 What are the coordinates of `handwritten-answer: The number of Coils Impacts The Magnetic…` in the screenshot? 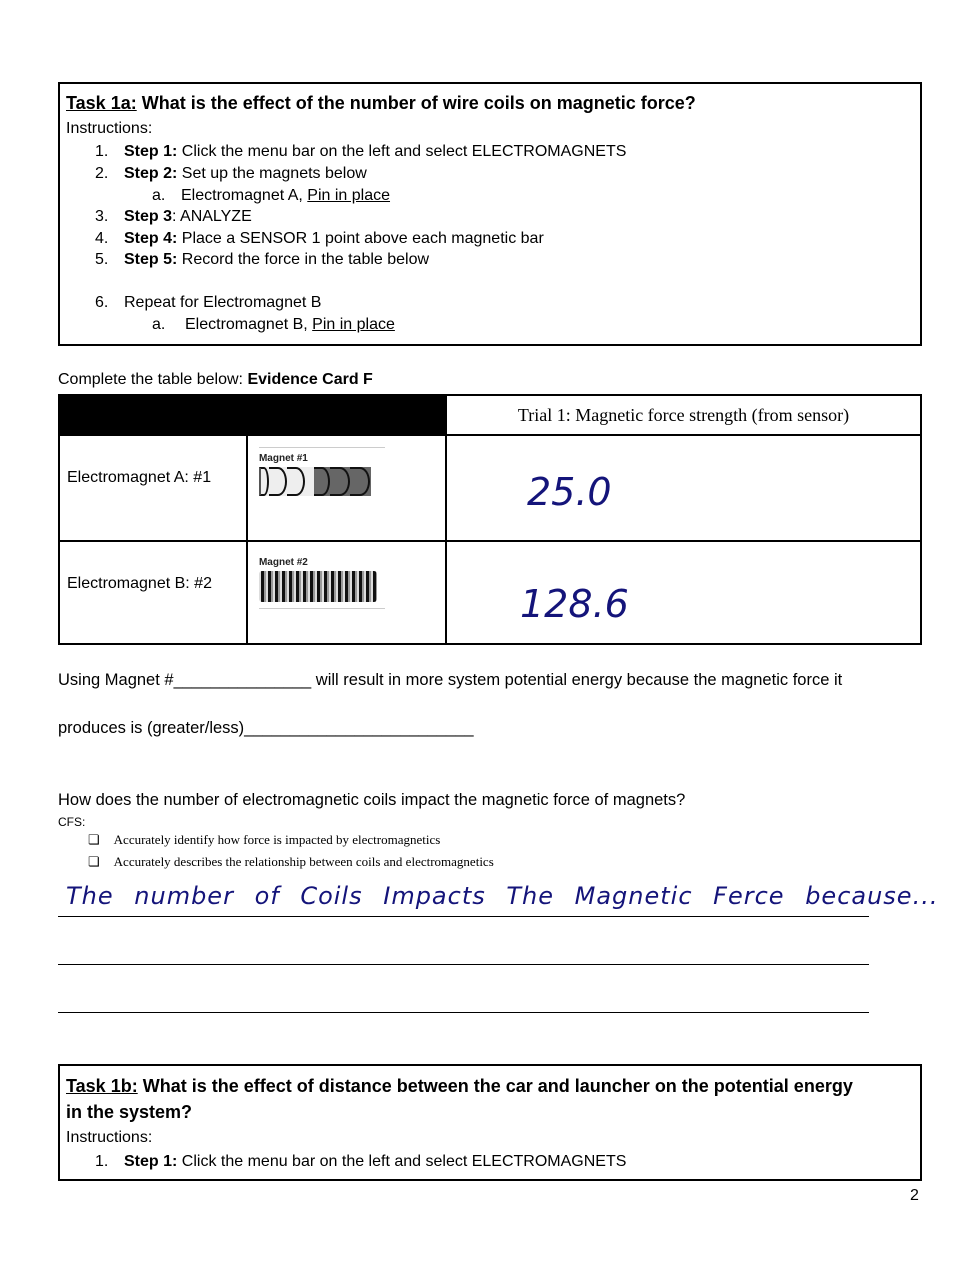 It's located at (502, 896).